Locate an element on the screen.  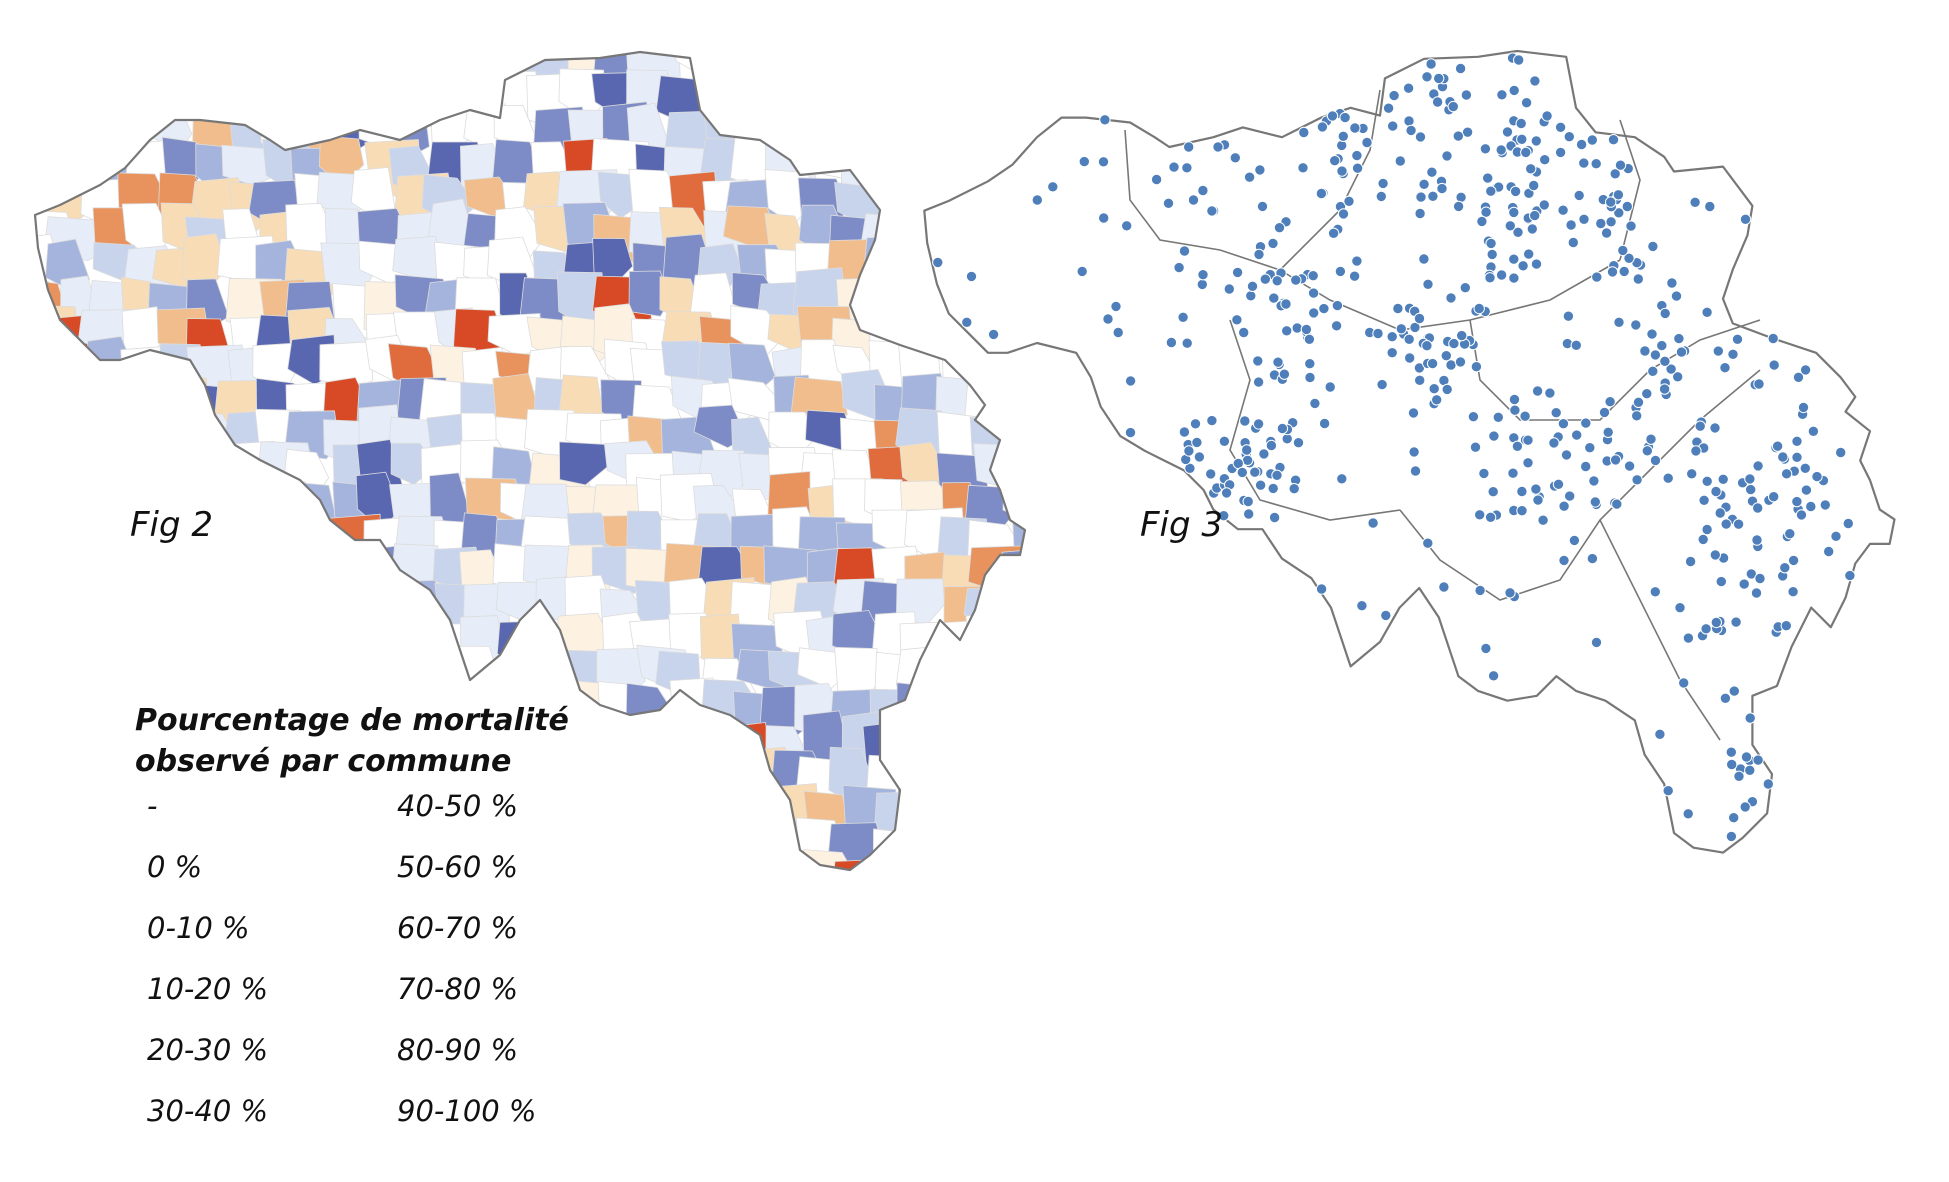
fig3-label: Fig 3 is located at coordinates (1182, 525).